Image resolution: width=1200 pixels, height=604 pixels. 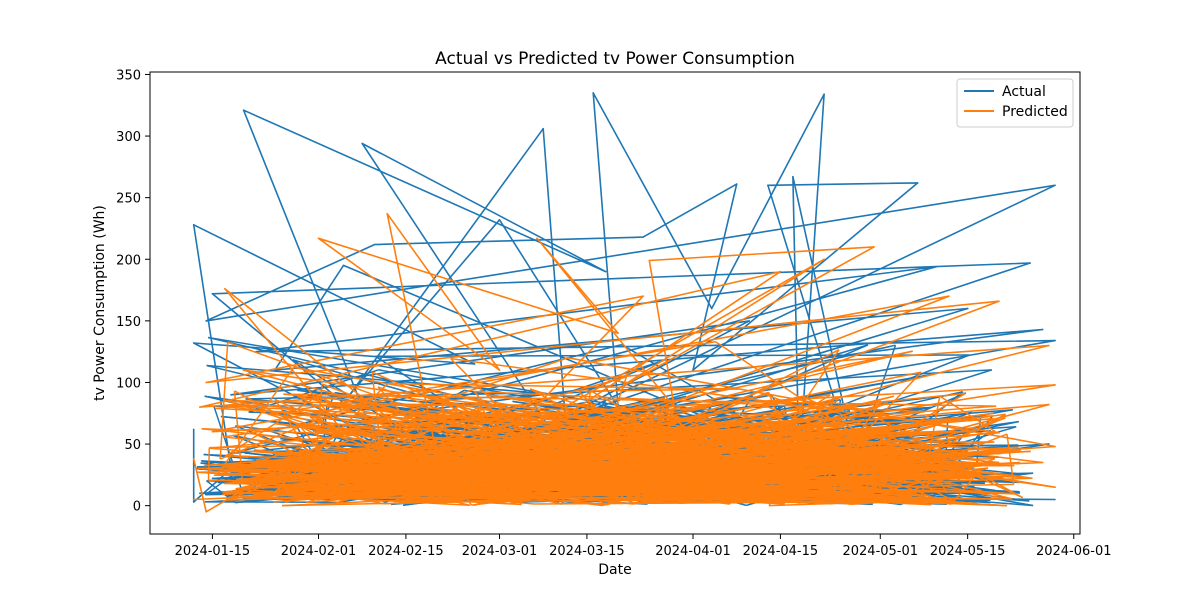 I want to click on y-tick-label: 200, so click(x=128, y=260).